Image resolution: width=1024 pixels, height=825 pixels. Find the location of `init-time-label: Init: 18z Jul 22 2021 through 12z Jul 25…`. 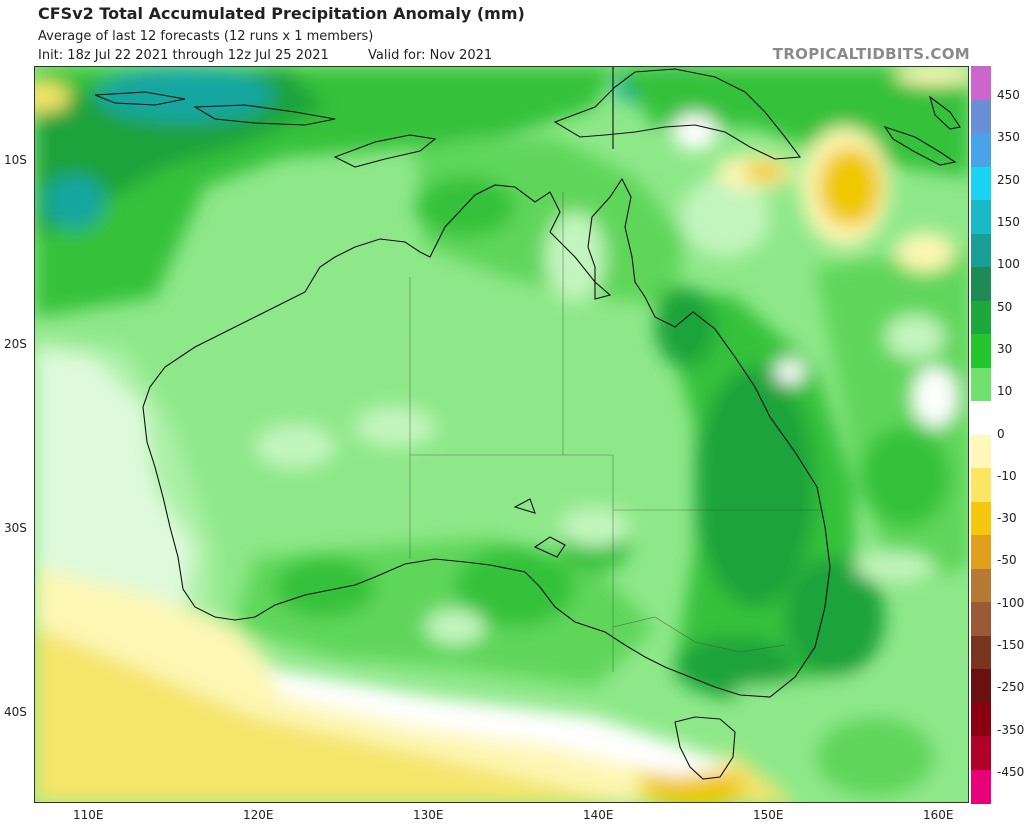

init-time-label: Init: 18z Jul 22 2021 through 12z Jul 25… is located at coordinates (183, 55).